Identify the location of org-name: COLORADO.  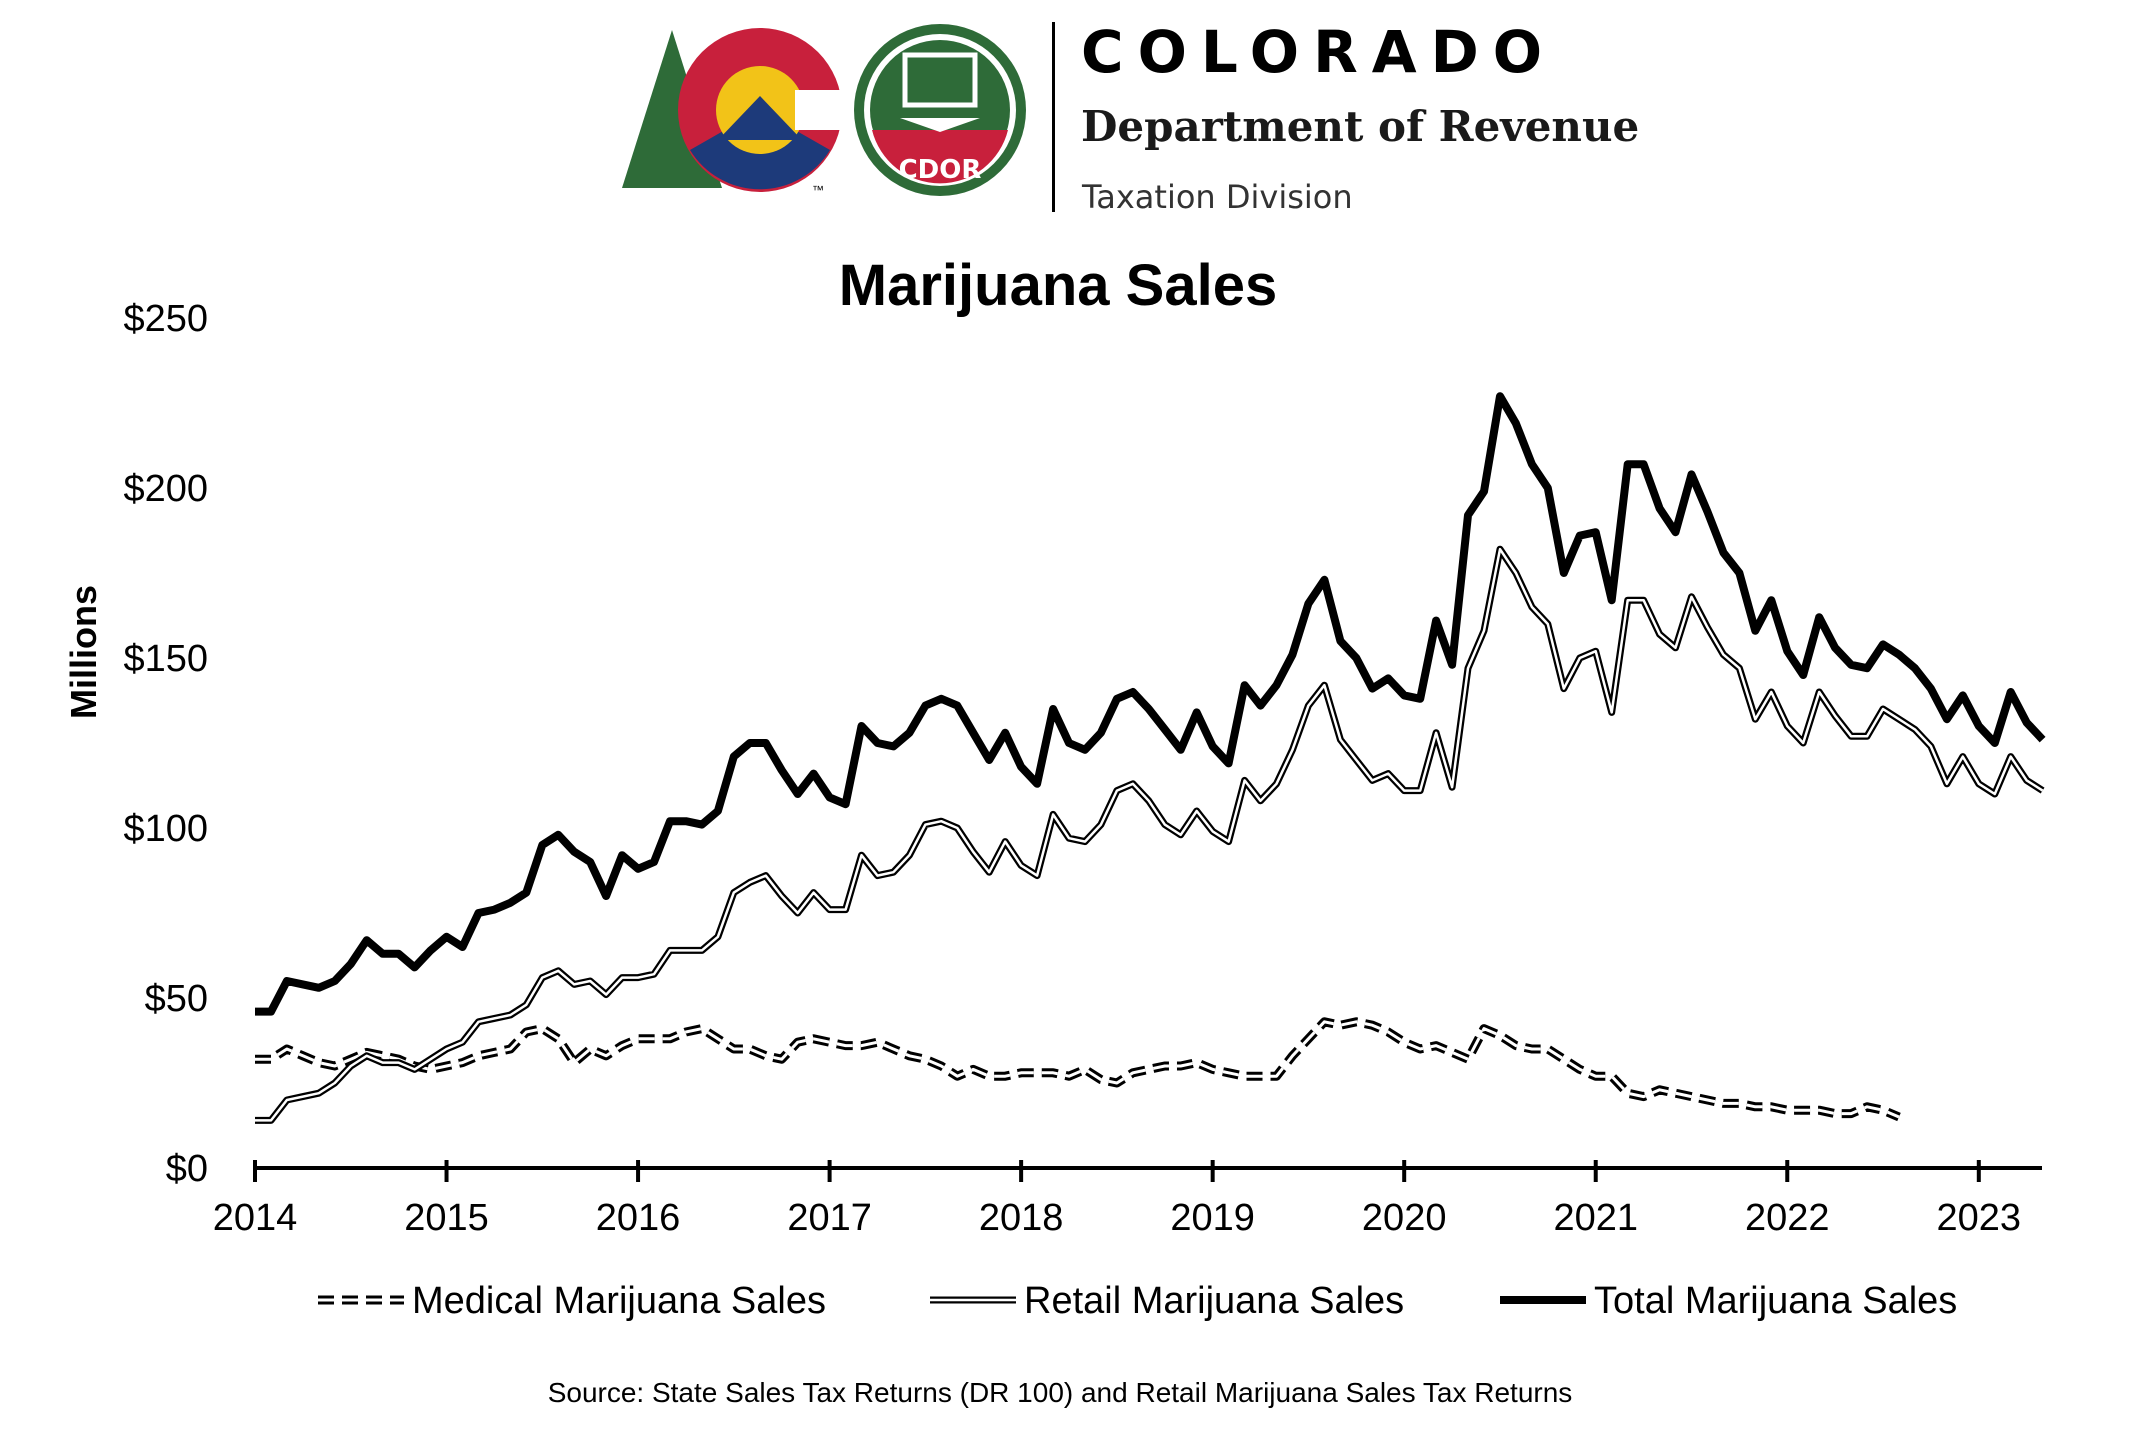
(1319, 52).